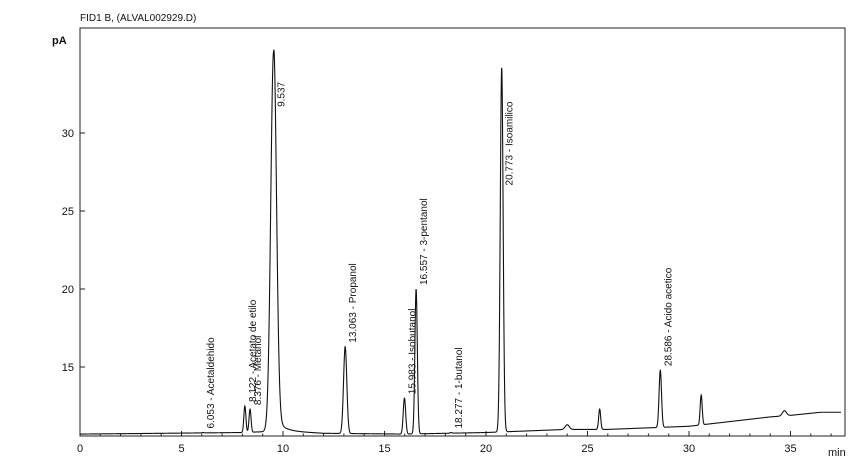 This screenshot has width=848, height=458. I want to click on peak-label: 9.537, so click(282, 93).